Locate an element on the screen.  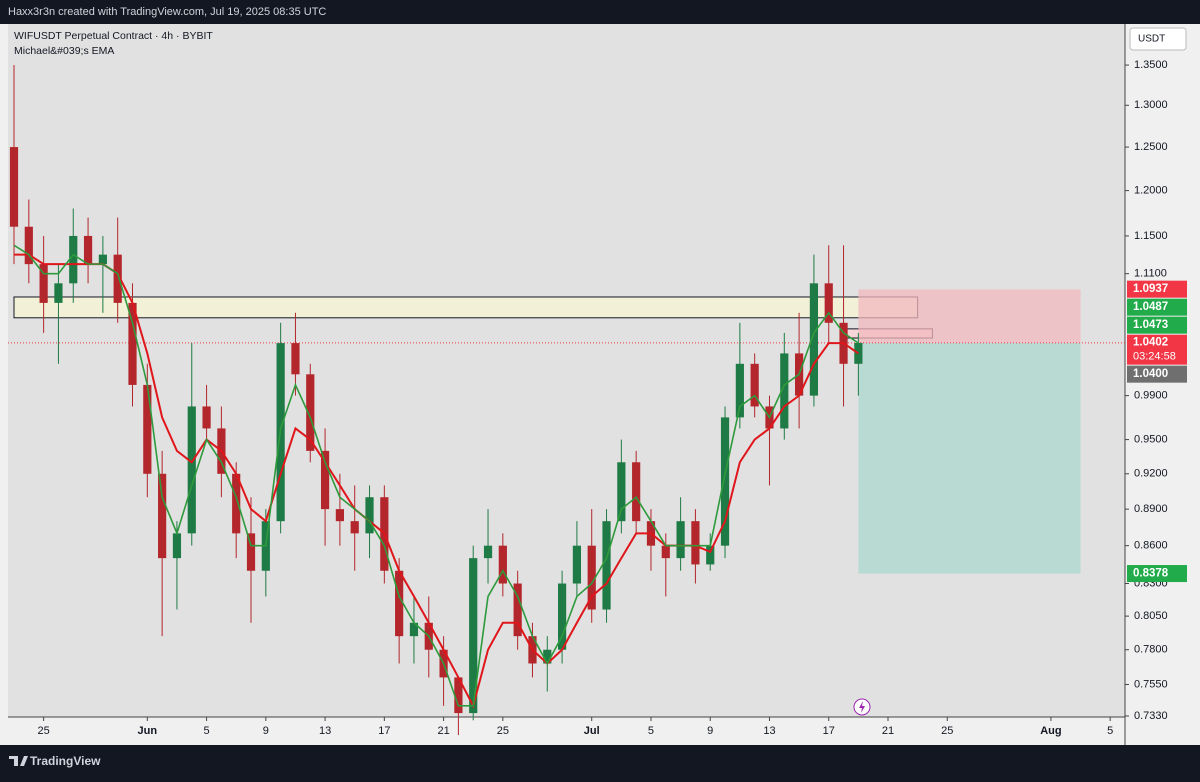
indicator-name: Michael&#039;s EMA is located at coordinates (64, 51).